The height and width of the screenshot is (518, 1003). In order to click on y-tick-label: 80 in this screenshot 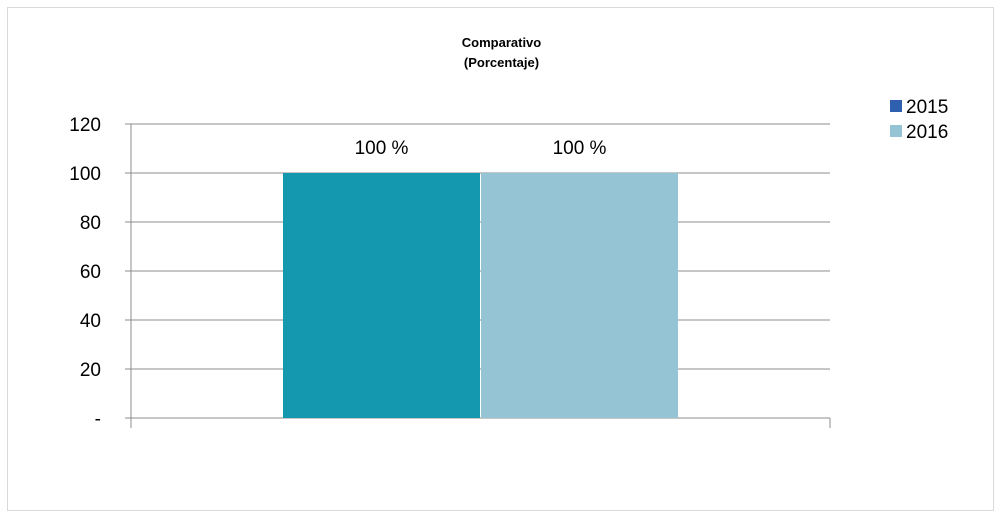, I will do `click(90, 223)`.